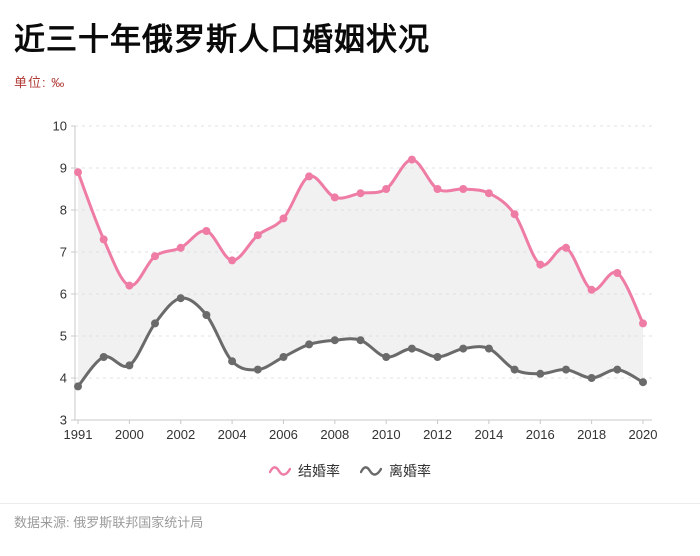 The width and height of the screenshot is (700, 556). Describe the element at coordinates (63, 420) in the screenshot. I see `y-tick-label: 3` at that location.